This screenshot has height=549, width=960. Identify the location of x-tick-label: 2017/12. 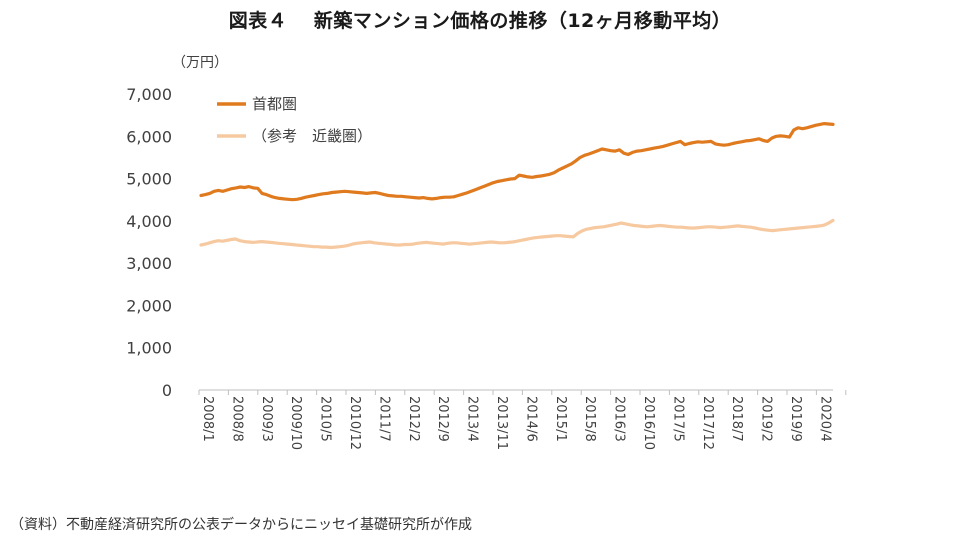
(707, 423).